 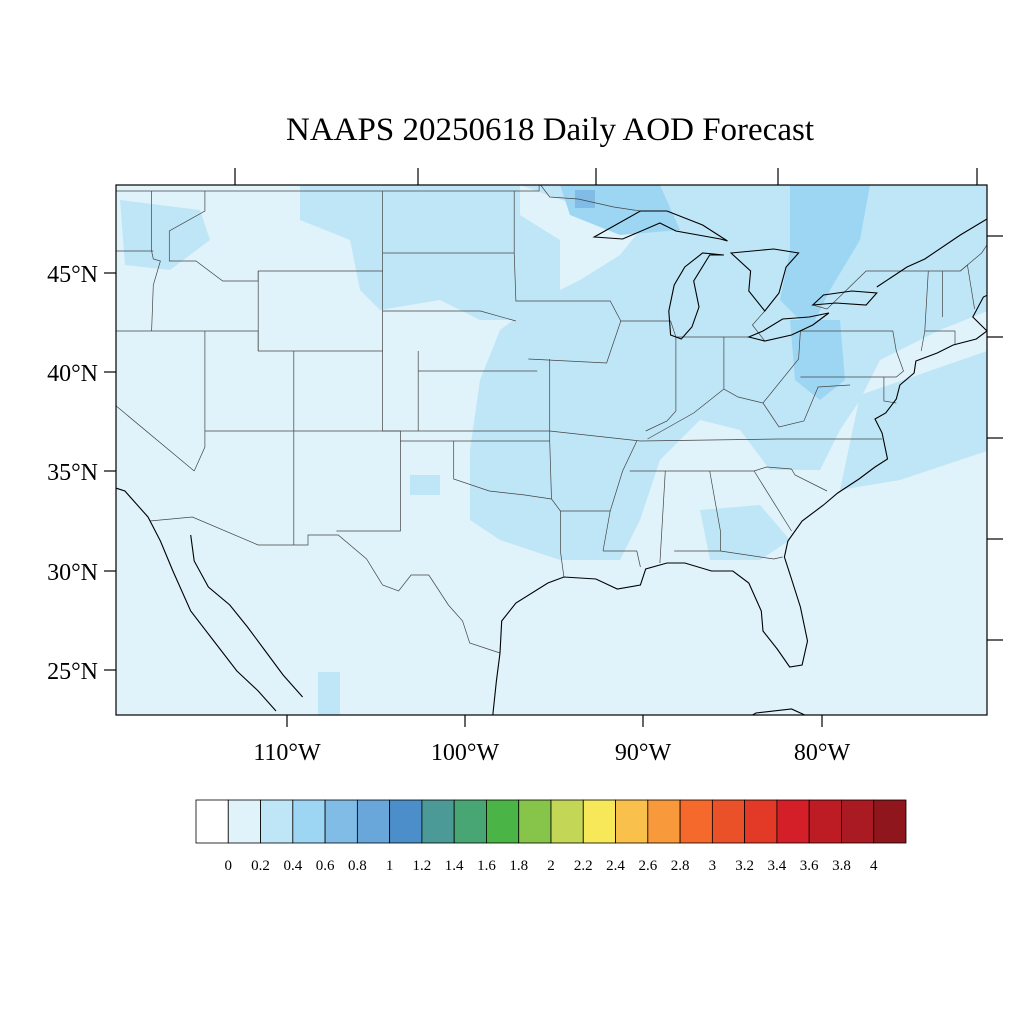 What do you see at coordinates (287, 753) in the screenshot?
I see `lon-label: 110°W` at bounding box center [287, 753].